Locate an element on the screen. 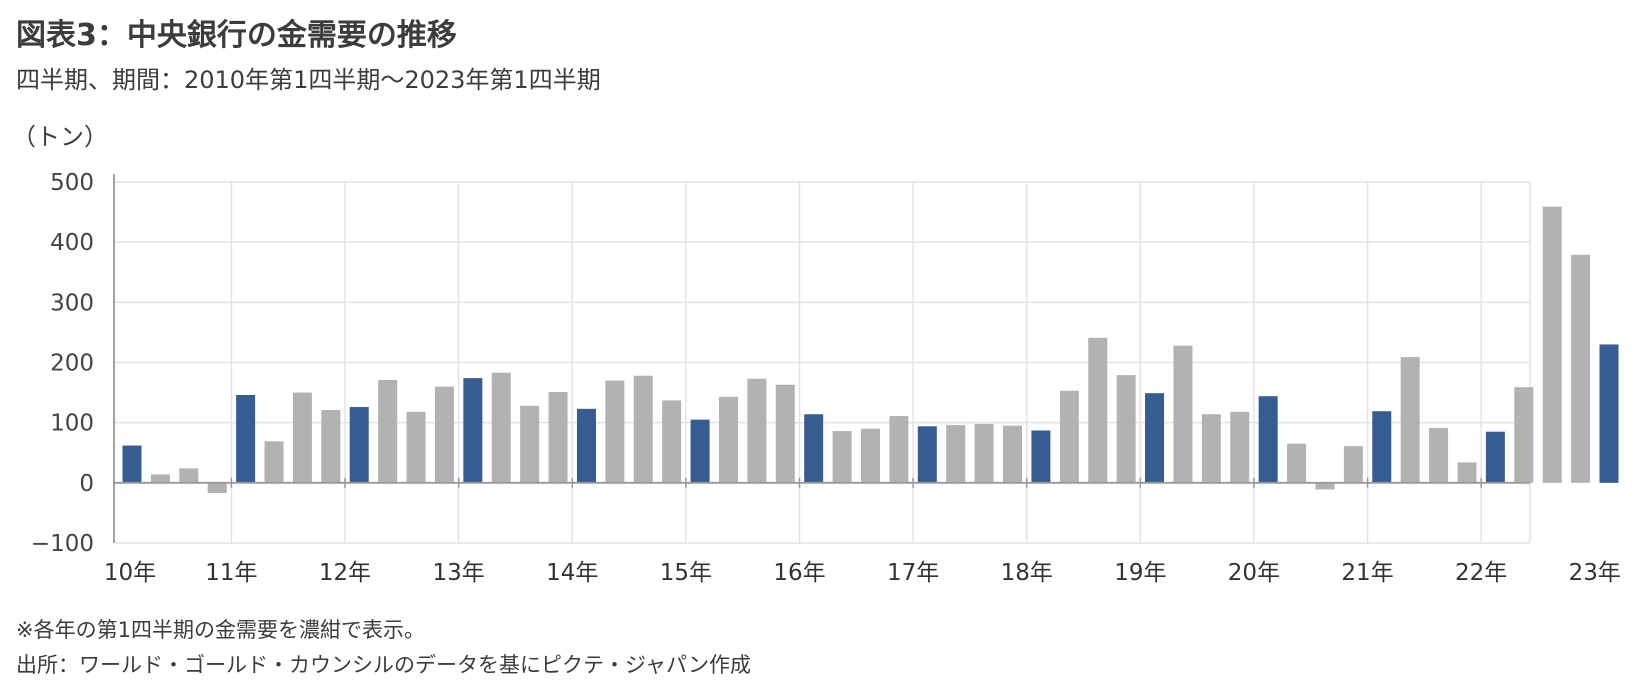 The width and height of the screenshot is (1636, 685). y-tick-label: 0 is located at coordinates (86, 484).